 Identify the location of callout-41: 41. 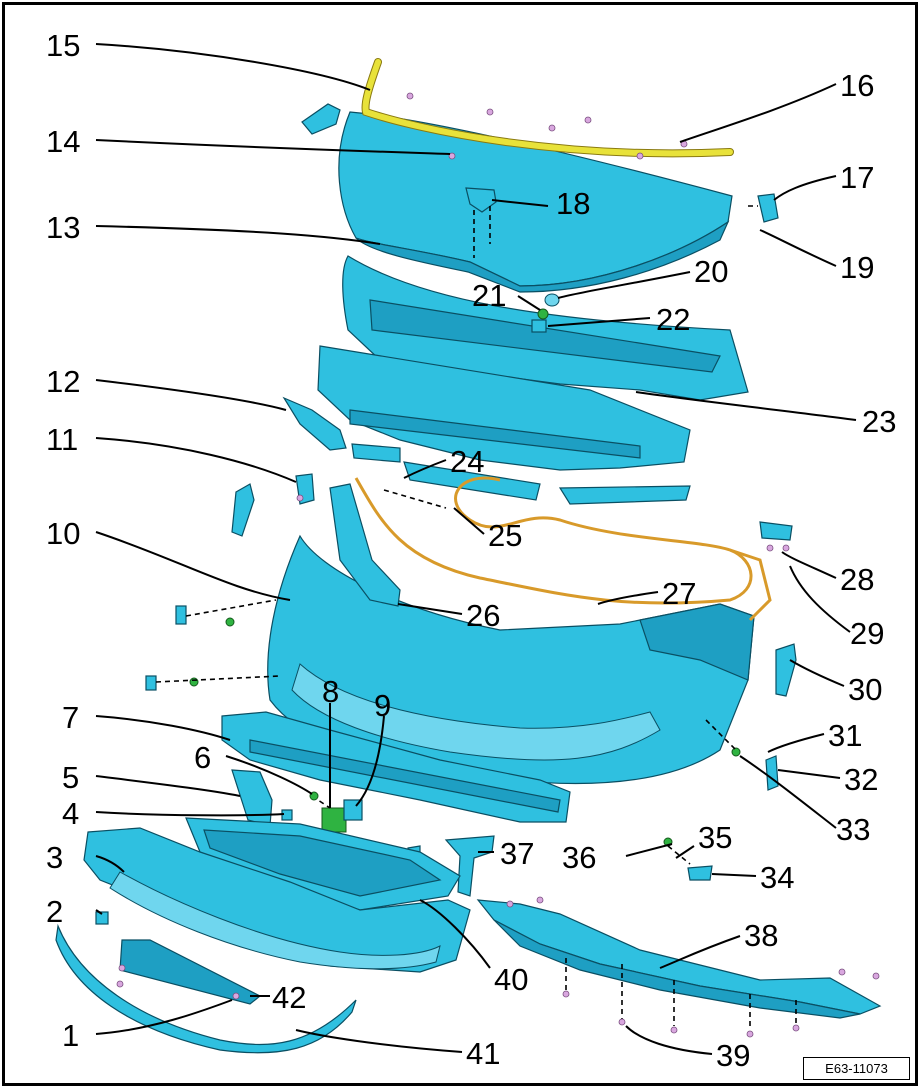
(483, 1053).